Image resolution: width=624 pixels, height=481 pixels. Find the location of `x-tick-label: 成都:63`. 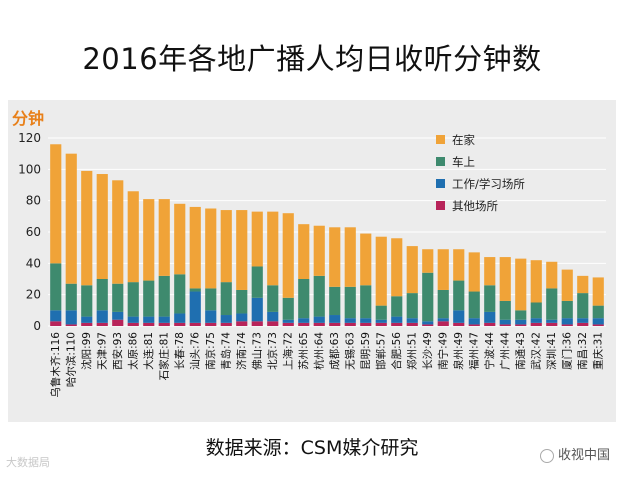

x-tick-label: 成都:63 is located at coordinates (335, 351).